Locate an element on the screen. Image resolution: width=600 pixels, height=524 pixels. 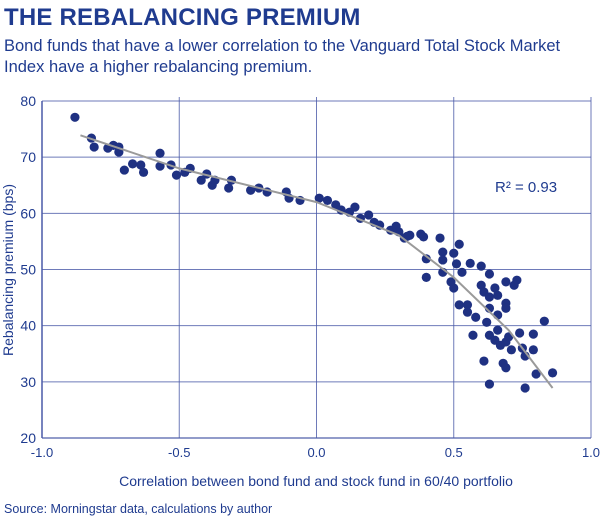
y-tick-label: 40 is located at coordinates (28, 326).